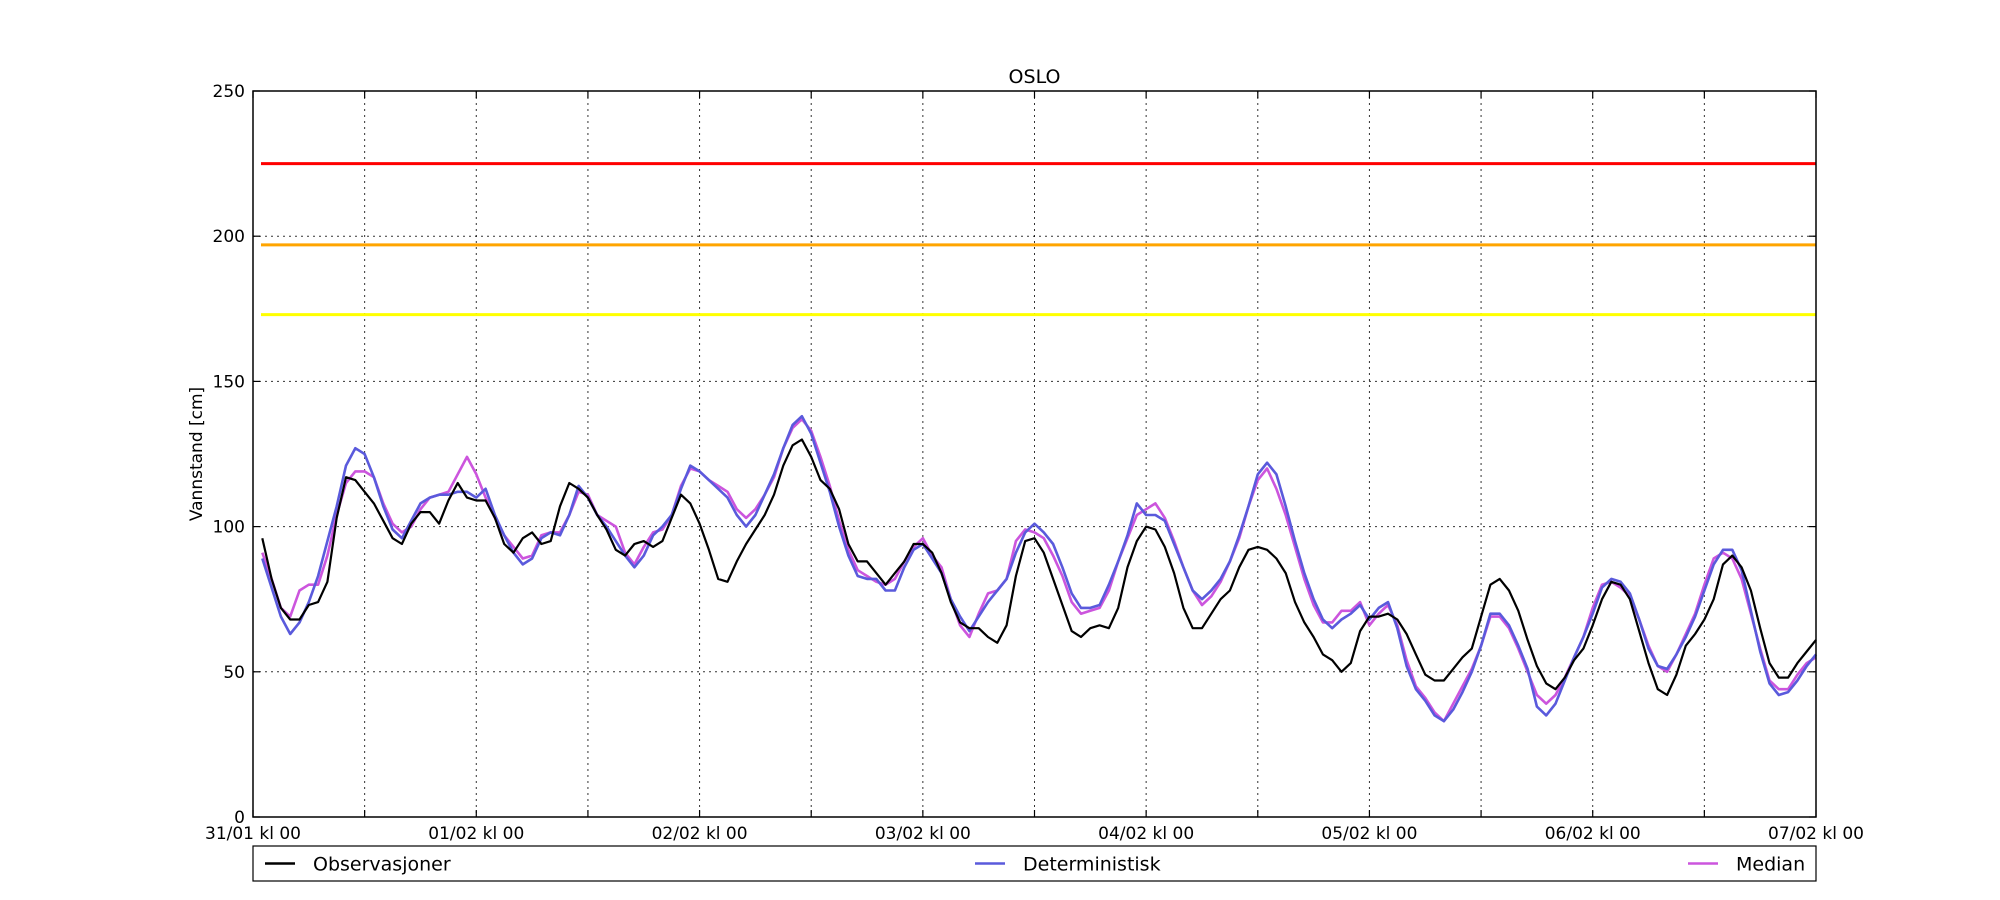  What do you see at coordinates (1369, 834) in the screenshot?
I see `x-tick-label: 05/02 kl 00` at bounding box center [1369, 834].